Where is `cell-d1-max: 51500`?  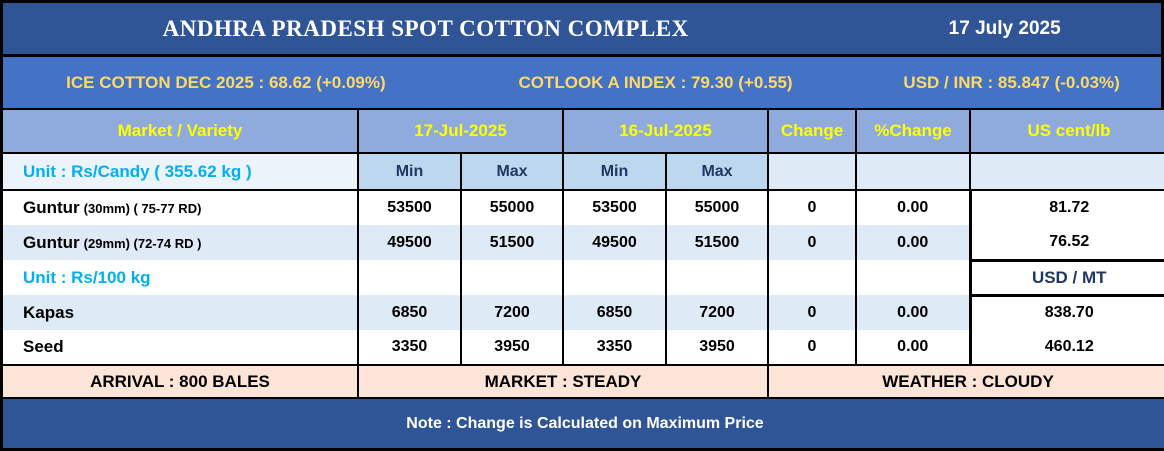
cell-d1-max: 51500 is located at coordinates (511, 242).